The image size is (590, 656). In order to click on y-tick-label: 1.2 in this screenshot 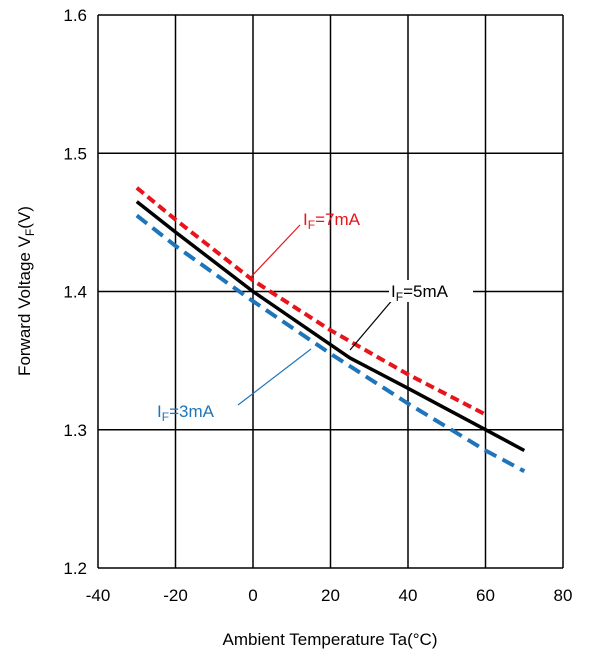, I will do `click(75, 568)`.